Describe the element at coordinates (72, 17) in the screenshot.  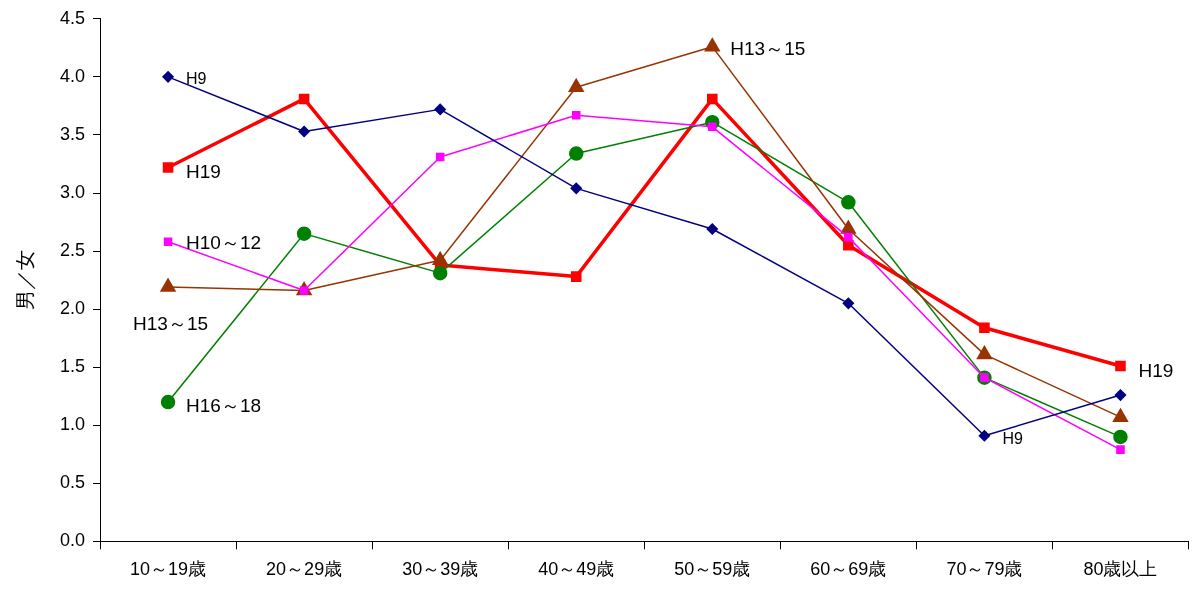
I see `y-tick-label: 4.5` at that location.